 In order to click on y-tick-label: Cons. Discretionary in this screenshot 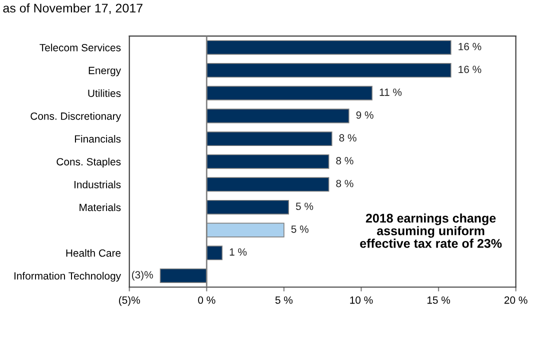, I will do `click(76, 117)`.